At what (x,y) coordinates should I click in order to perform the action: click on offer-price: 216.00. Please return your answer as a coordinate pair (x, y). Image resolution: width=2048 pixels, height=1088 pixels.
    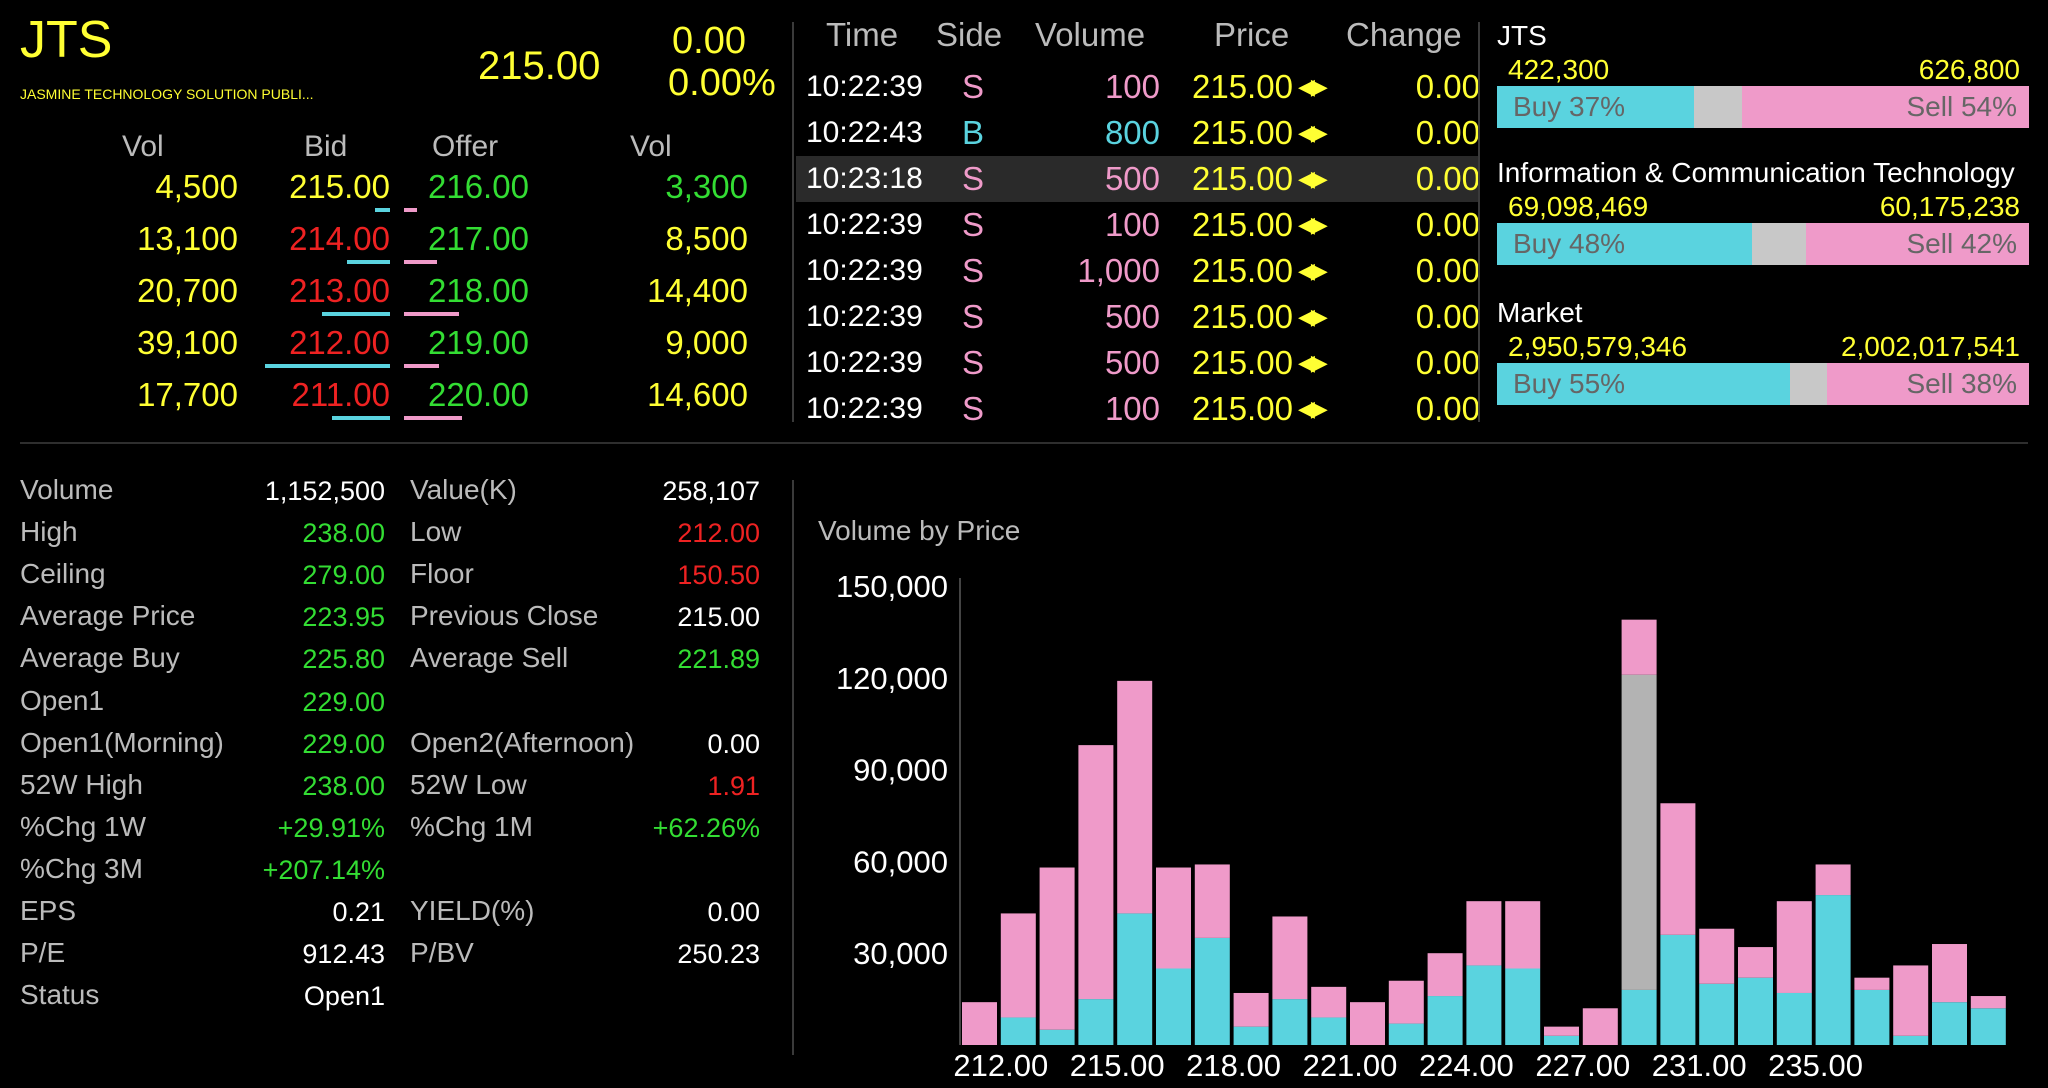
    Looking at the image, I should click on (478, 186).